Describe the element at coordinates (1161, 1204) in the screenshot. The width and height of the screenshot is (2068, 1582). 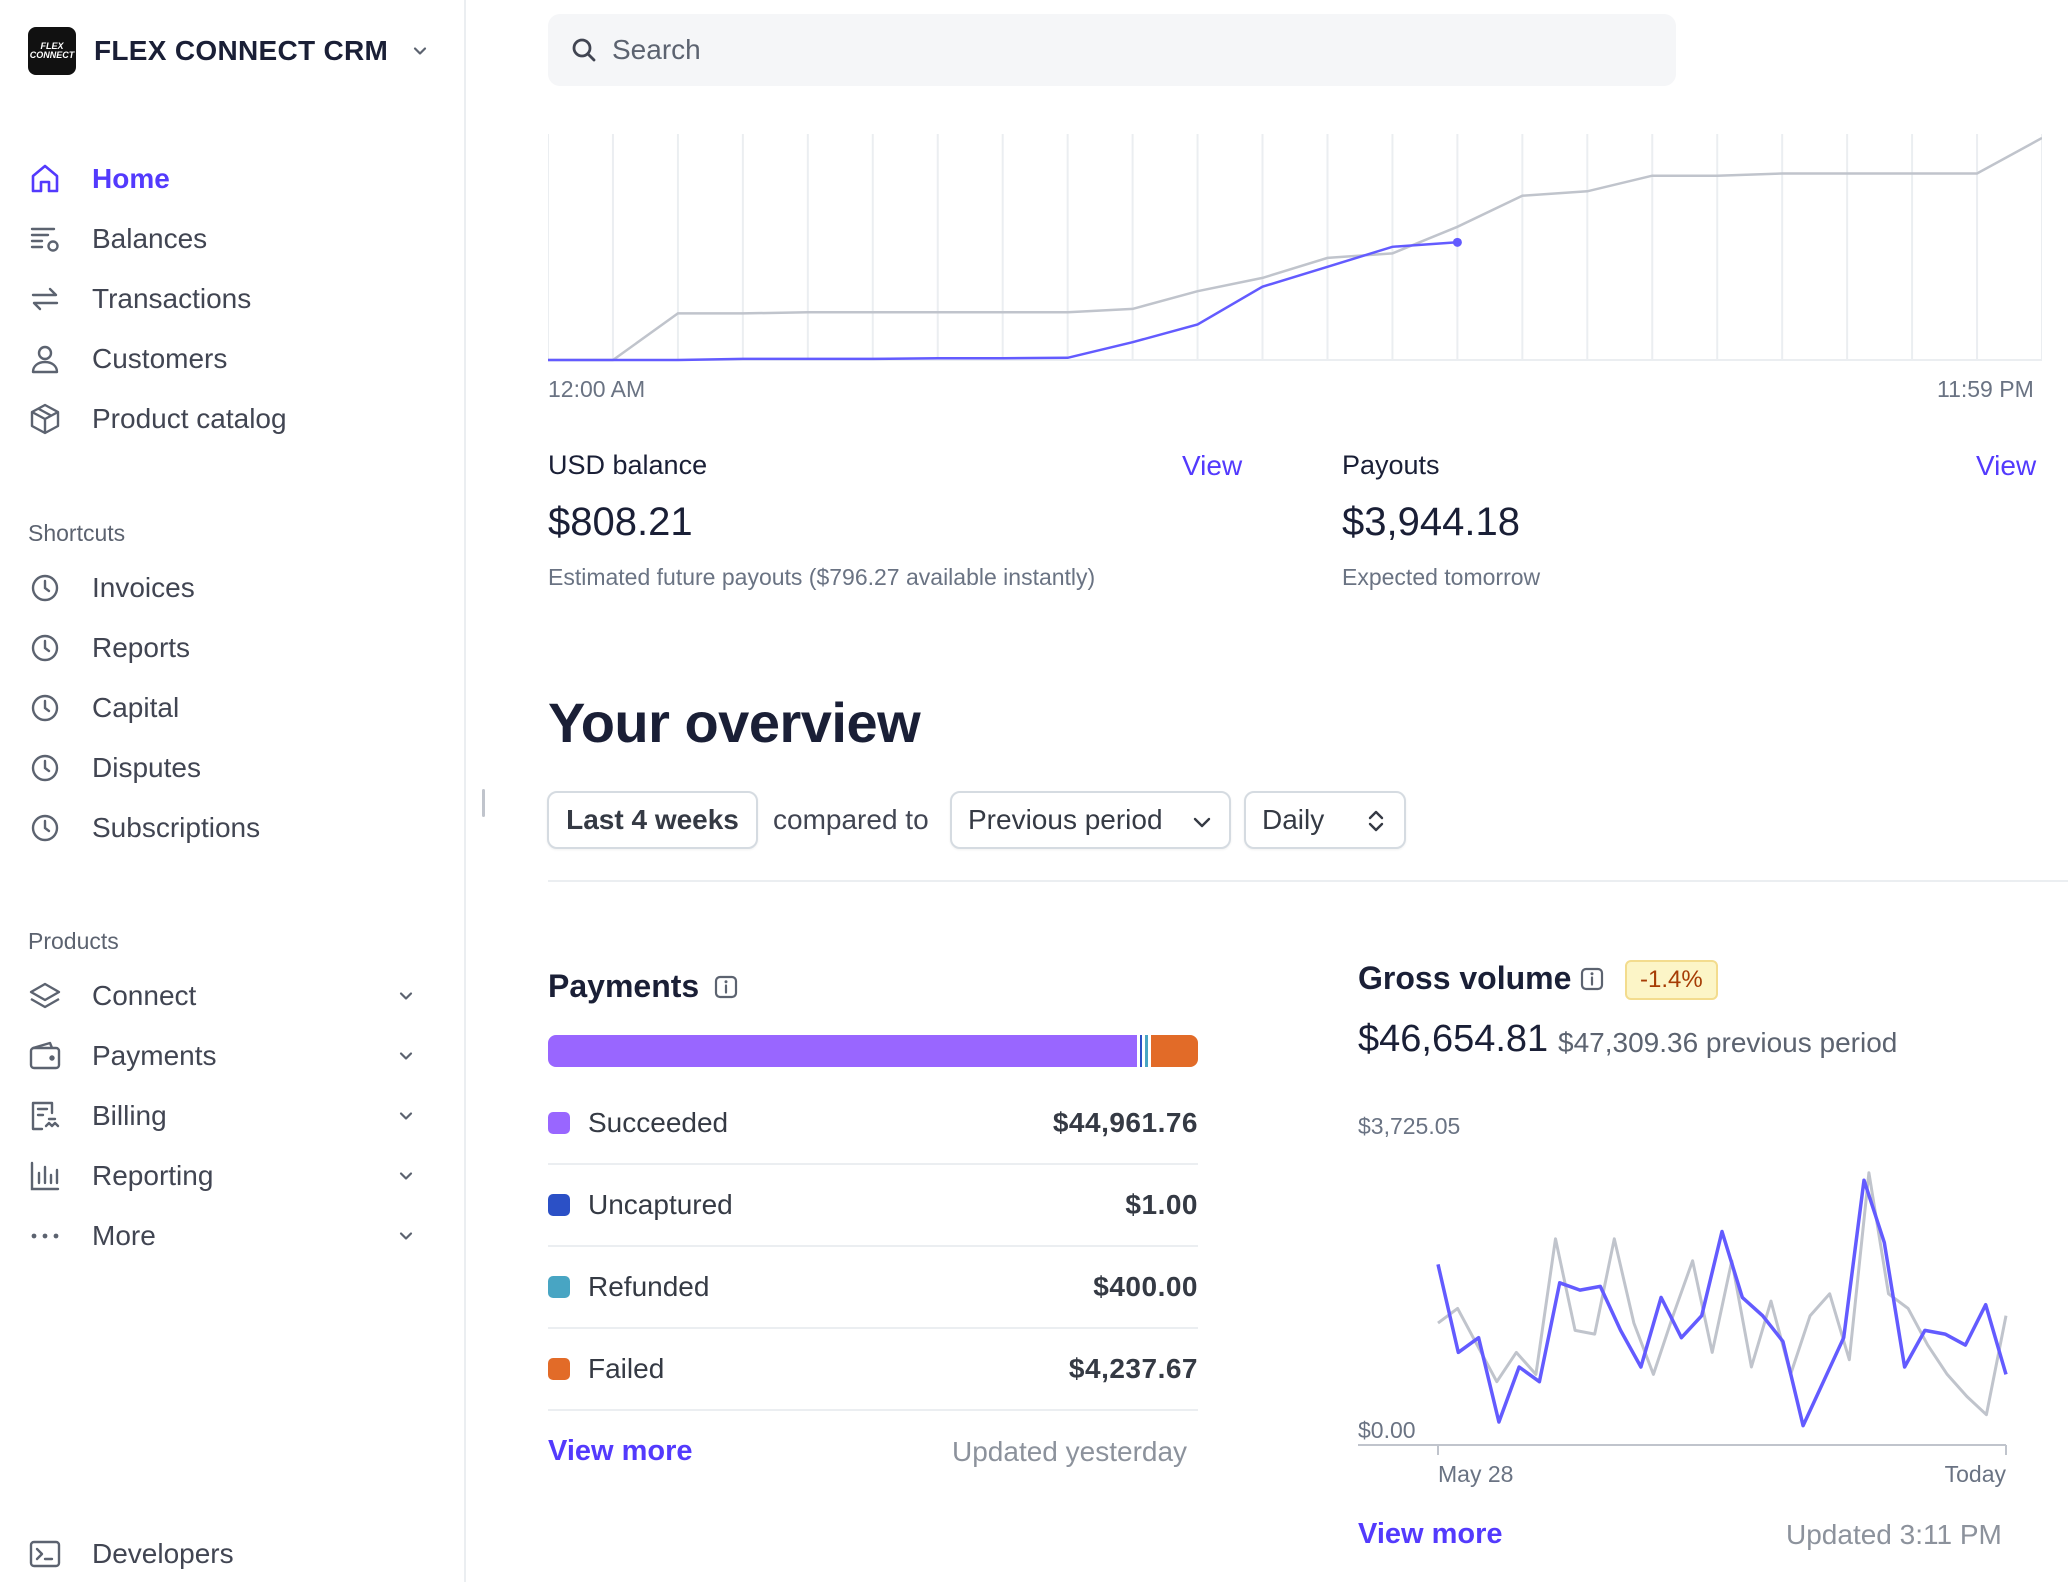
I see `payment-amount: $1.00` at that location.